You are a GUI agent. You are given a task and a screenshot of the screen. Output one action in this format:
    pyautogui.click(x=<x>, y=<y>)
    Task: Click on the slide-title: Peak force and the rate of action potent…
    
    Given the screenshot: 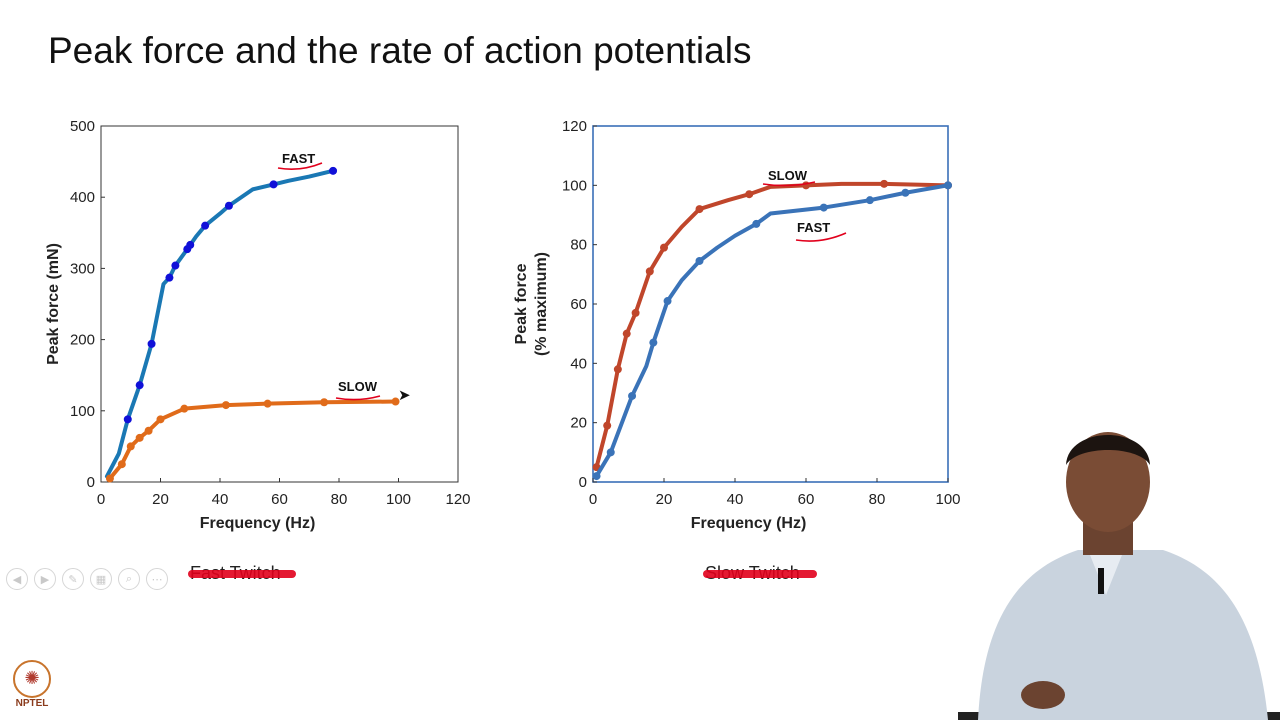 What is the action you would take?
    pyautogui.click(x=400, y=50)
    